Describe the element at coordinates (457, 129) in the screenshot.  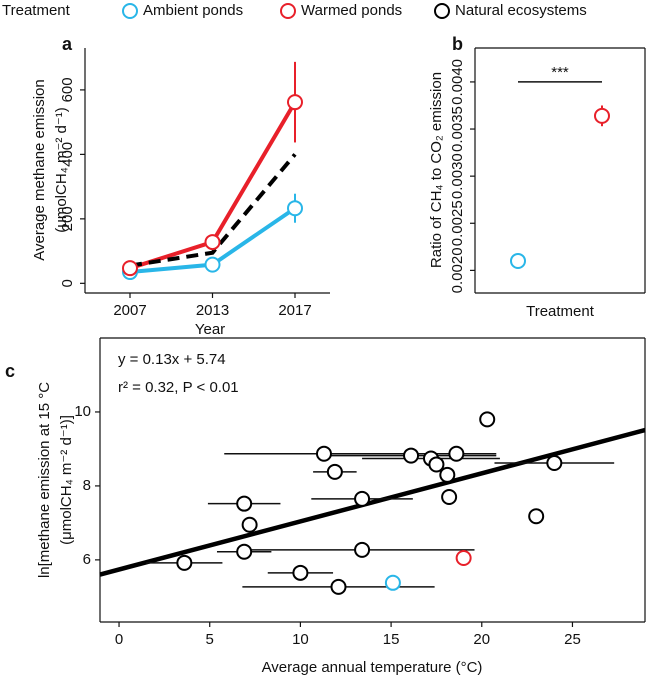
I see `y-tick-label: 0.0035` at that location.